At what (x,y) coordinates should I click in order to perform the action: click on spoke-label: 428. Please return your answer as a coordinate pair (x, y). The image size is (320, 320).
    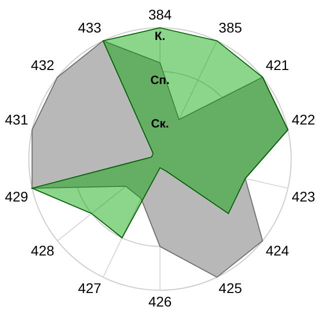
    Looking at the image, I should click on (42, 250).